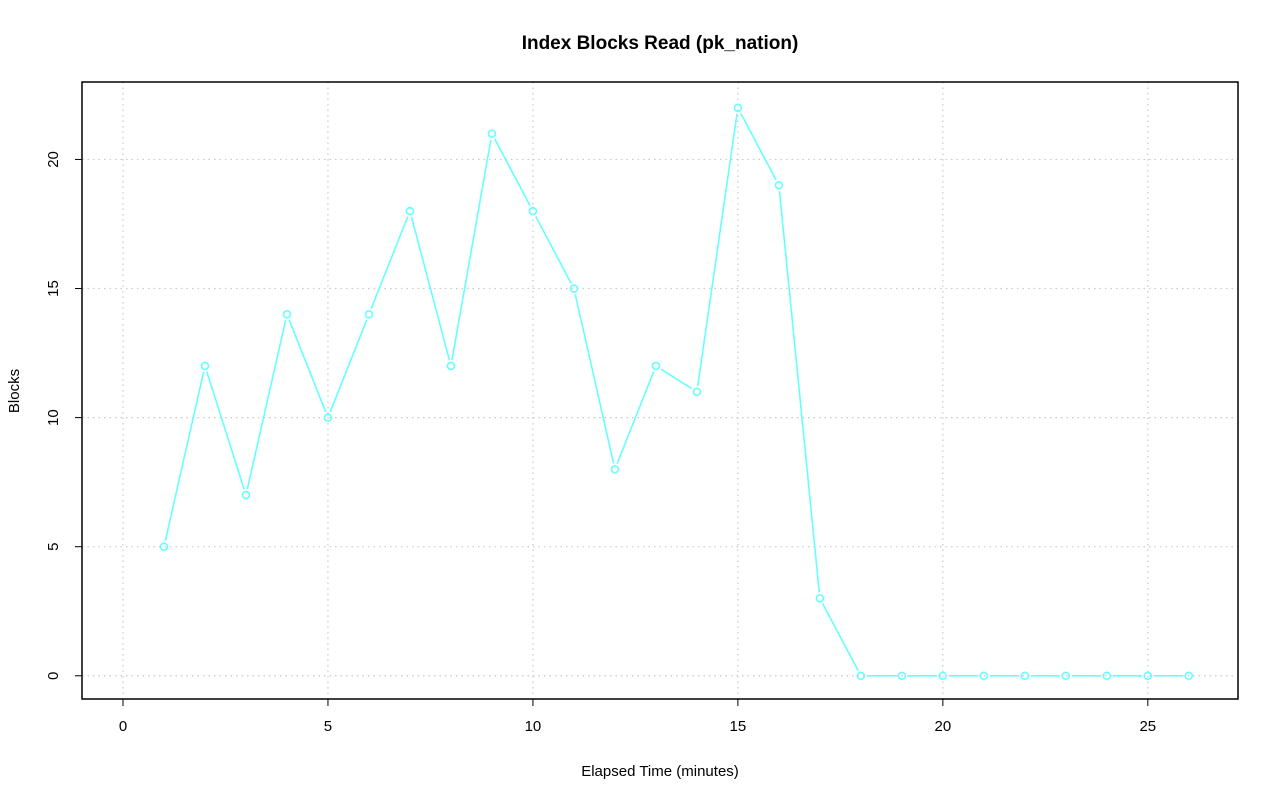 The height and width of the screenshot is (801, 1280). Describe the element at coordinates (660, 771) in the screenshot. I see `x-axis-label: Elapsed Time (minutes)` at that location.